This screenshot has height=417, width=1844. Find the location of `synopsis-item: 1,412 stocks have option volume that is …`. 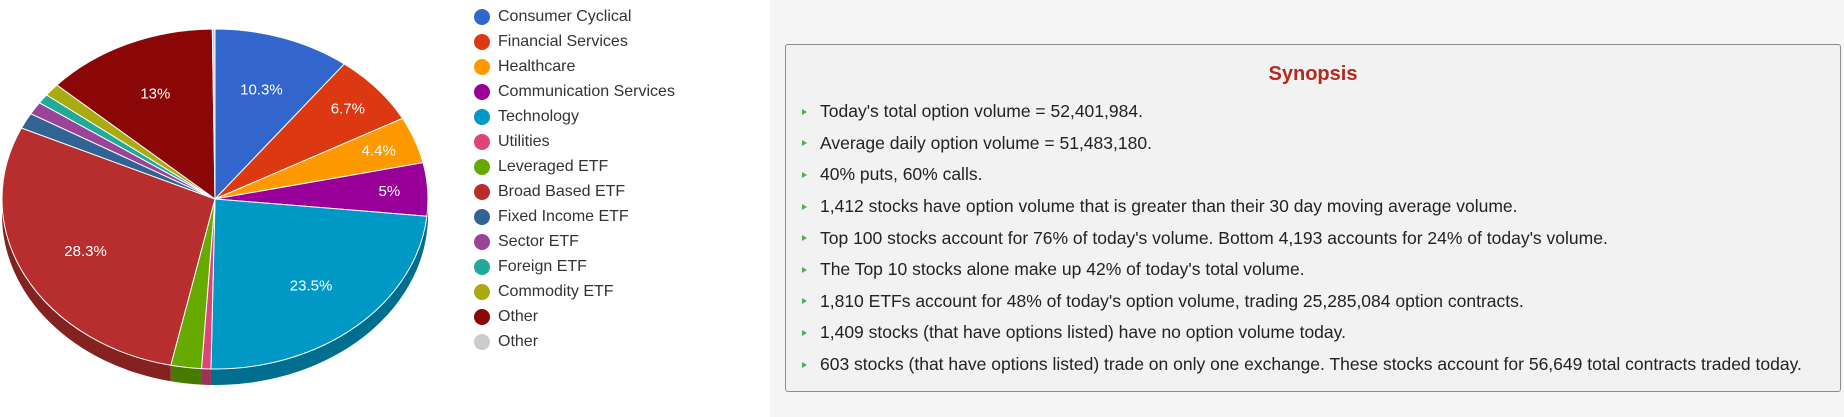

synopsis-item: 1,412 stocks have option volume that is … is located at coordinates (1321, 207).